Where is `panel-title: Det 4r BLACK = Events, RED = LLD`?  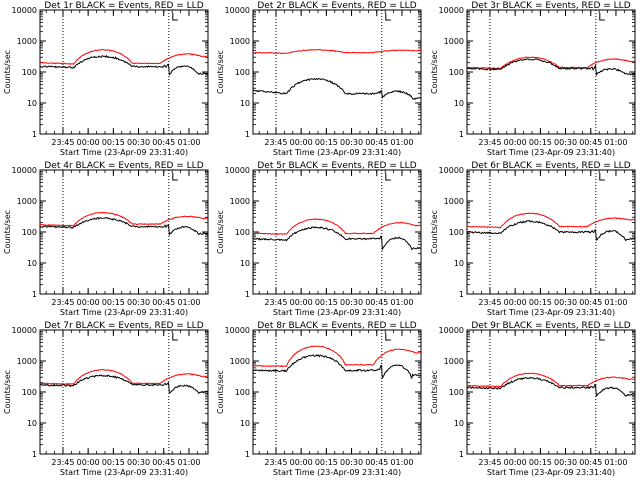
panel-title: Det 4r BLACK = Events, RED = LLD is located at coordinates (123, 166).